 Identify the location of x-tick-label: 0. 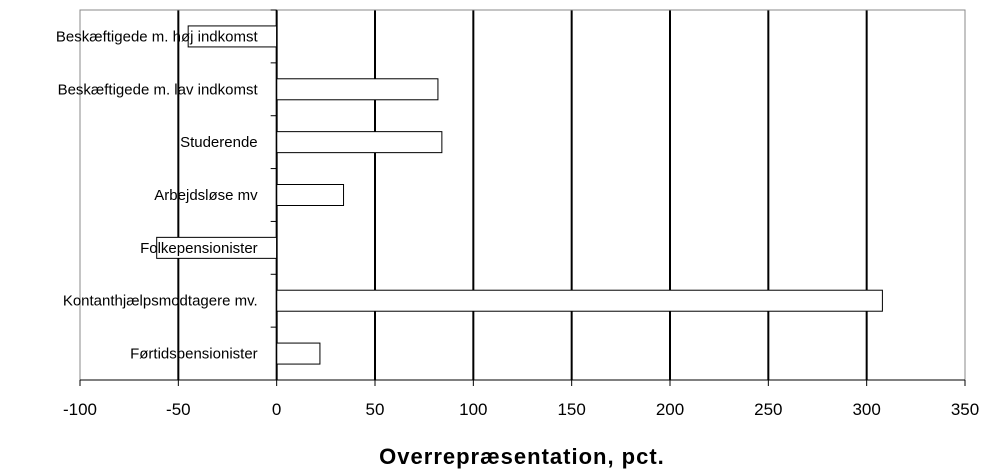
(276, 409).